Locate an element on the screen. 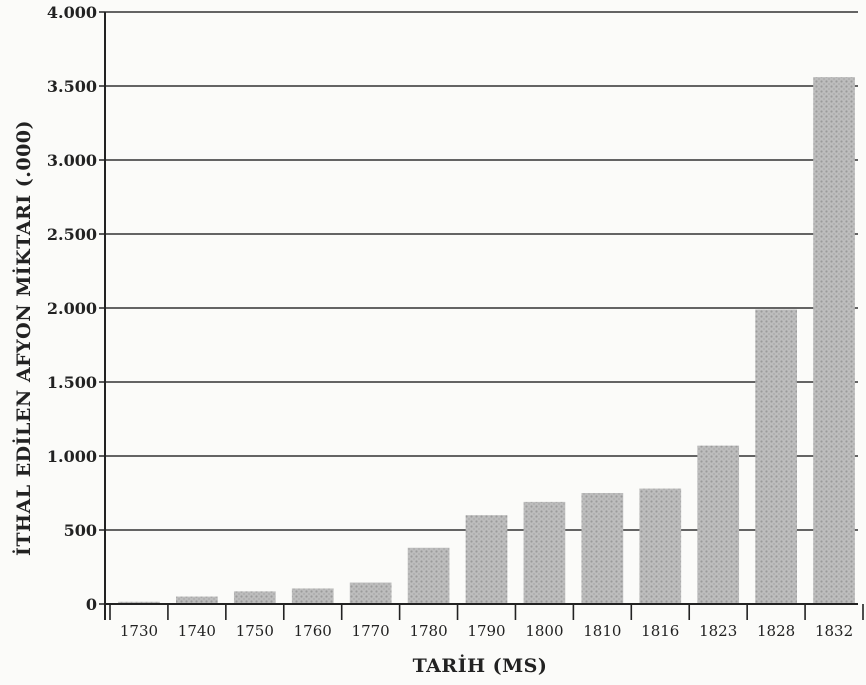 The image size is (866, 685). y-tick-label: 2.500 is located at coordinates (72, 234).